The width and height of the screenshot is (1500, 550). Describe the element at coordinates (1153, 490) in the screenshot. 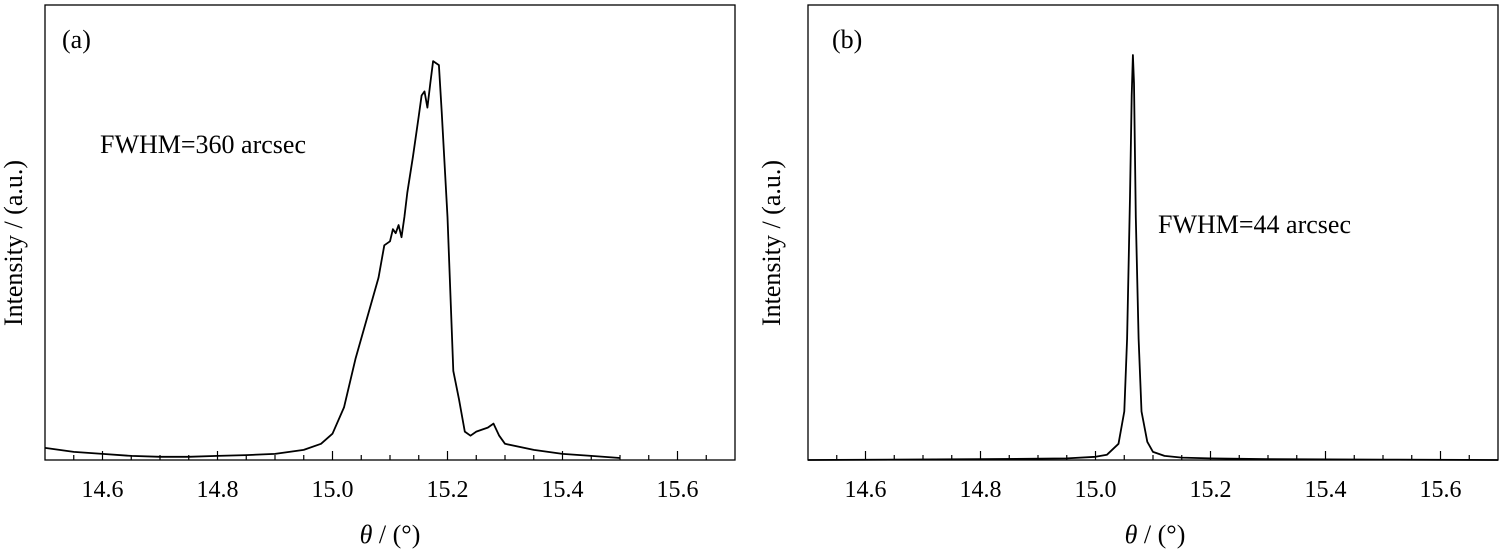

I see `x-tick-labels-b: 14.6 14.8 15.0 15.2 15.4 15.6` at that location.